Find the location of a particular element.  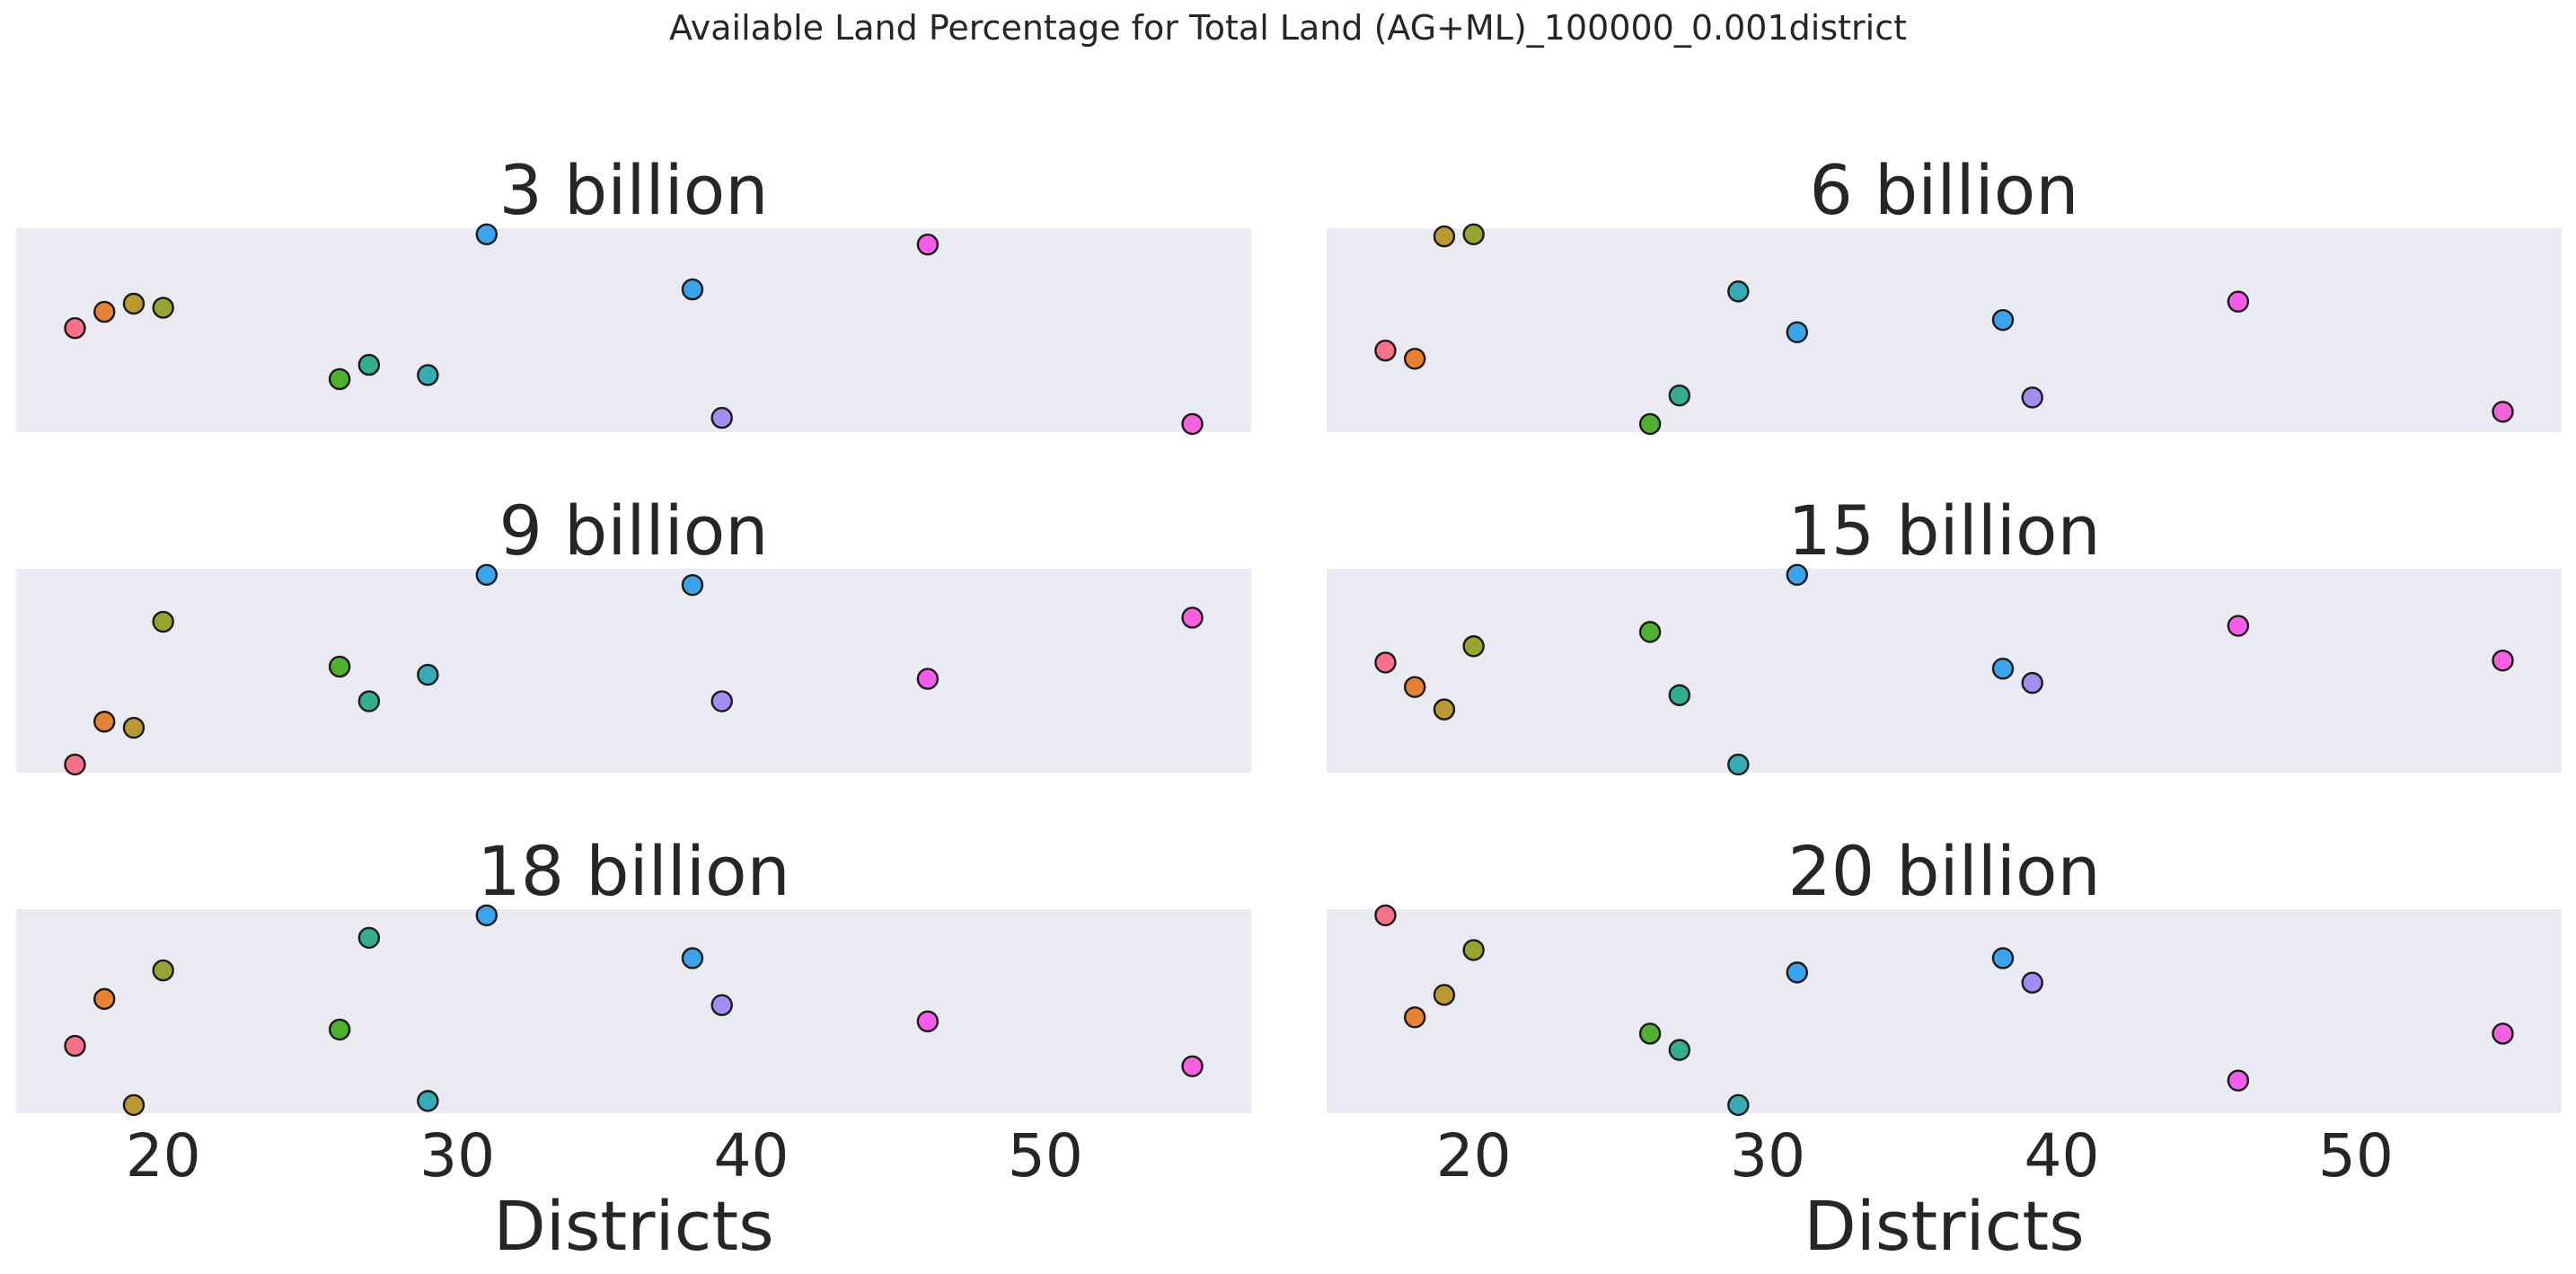

panel: 6 billion is located at coordinates (1945, 293).